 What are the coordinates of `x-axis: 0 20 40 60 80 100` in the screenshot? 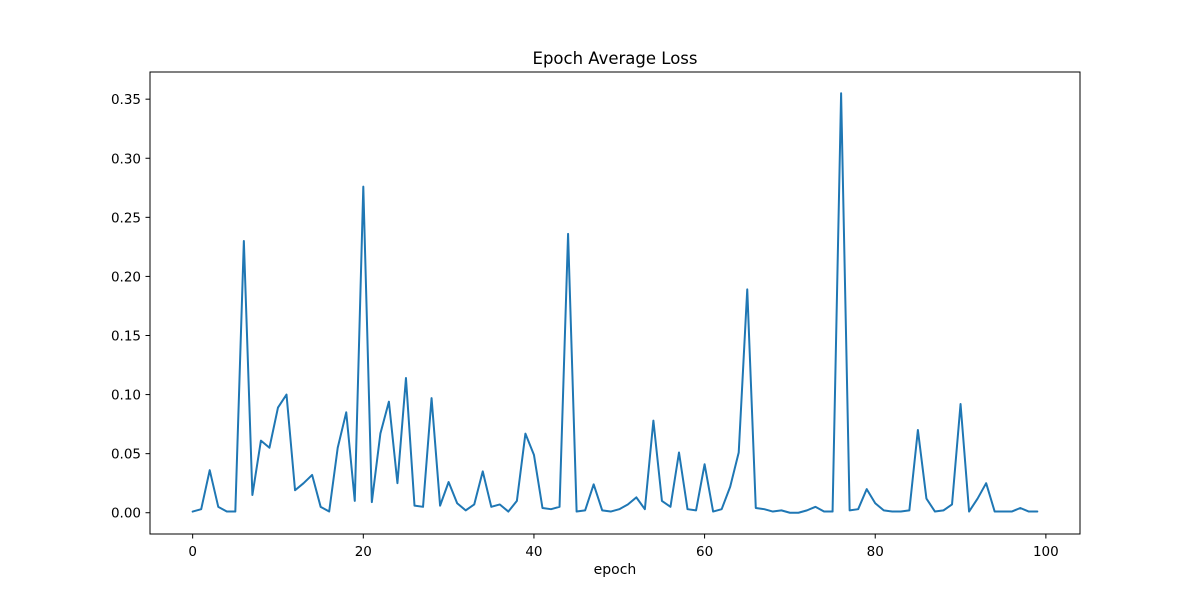 It's located at (623, 547).